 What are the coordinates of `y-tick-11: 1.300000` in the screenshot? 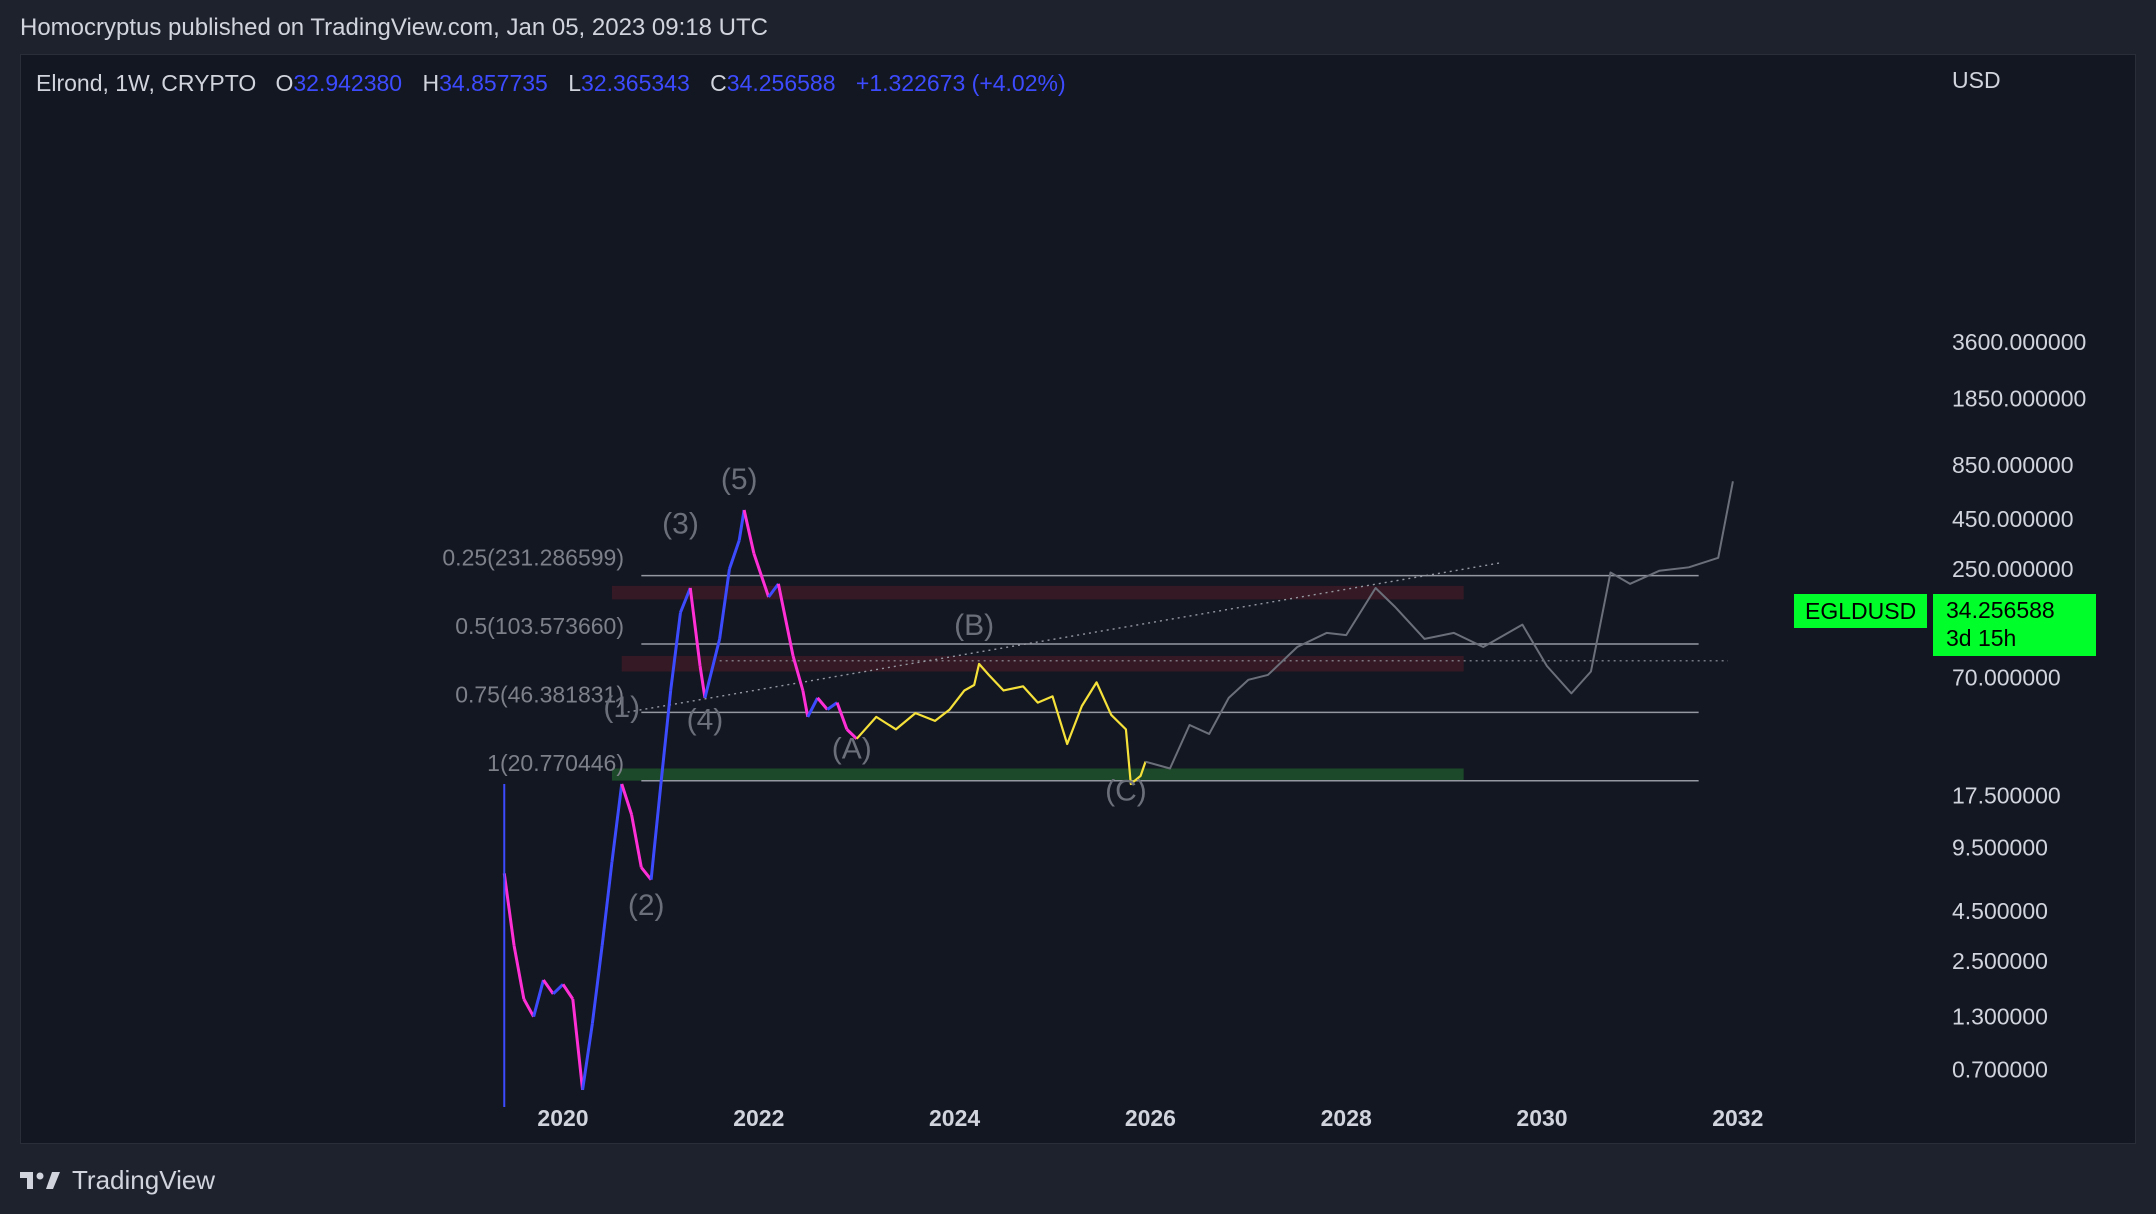 It's located at (2000, 1017).